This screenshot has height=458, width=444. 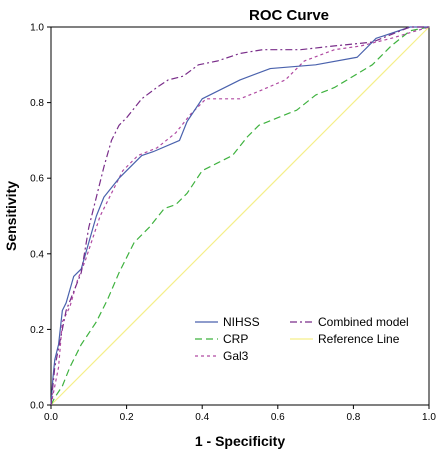 What do you see at coordinates (37, 179) in the screenshot?
I see `y-tick-label: 0.6` at bounding box center [37, 179].